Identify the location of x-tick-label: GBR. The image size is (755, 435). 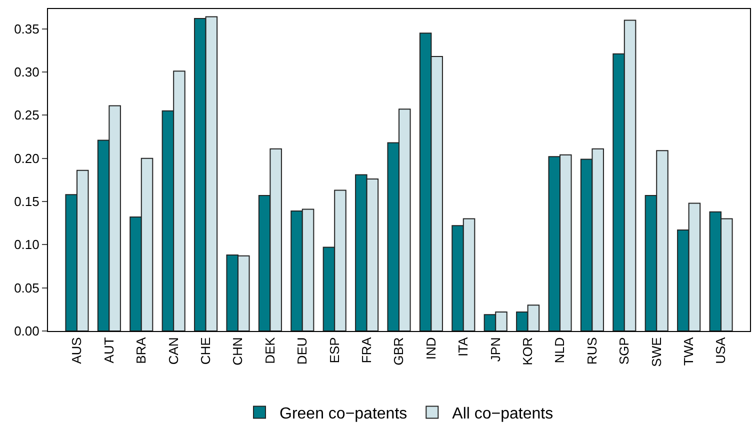
(398, 351).